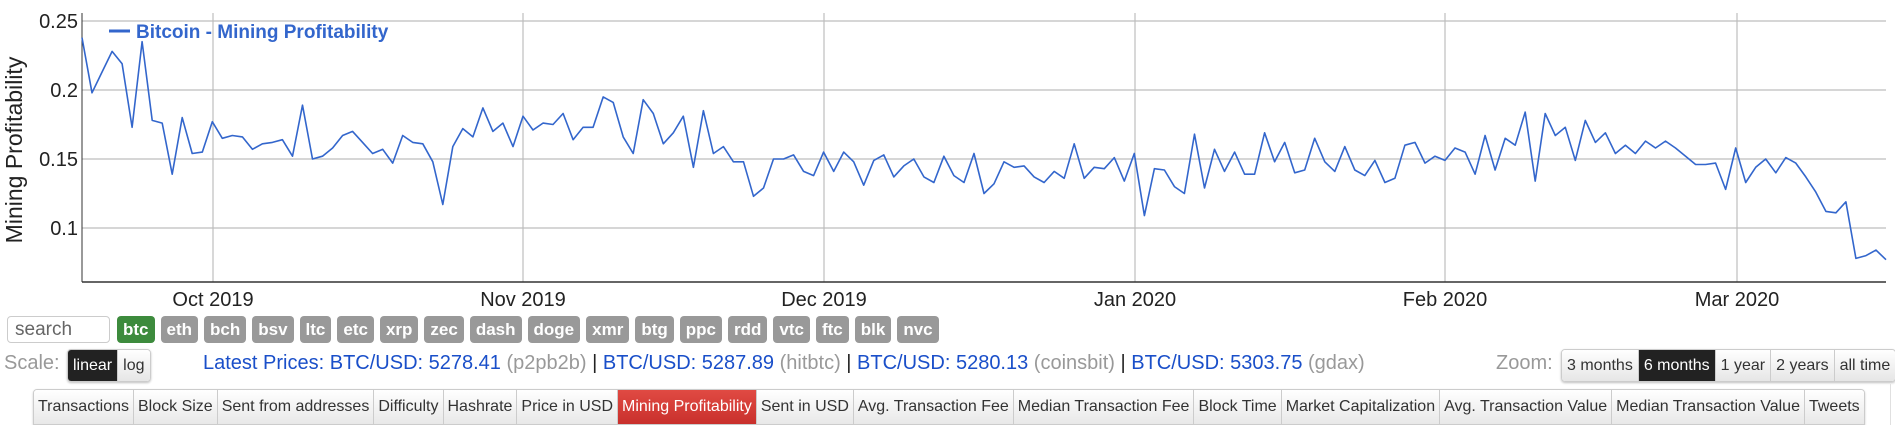 This screenshot has width=1895, height=425. What do you see at coordinates (805, 407) in the screenshot?
I see `tab-sent-in-usd: Sent in USD` at bounding box center [805, 407].